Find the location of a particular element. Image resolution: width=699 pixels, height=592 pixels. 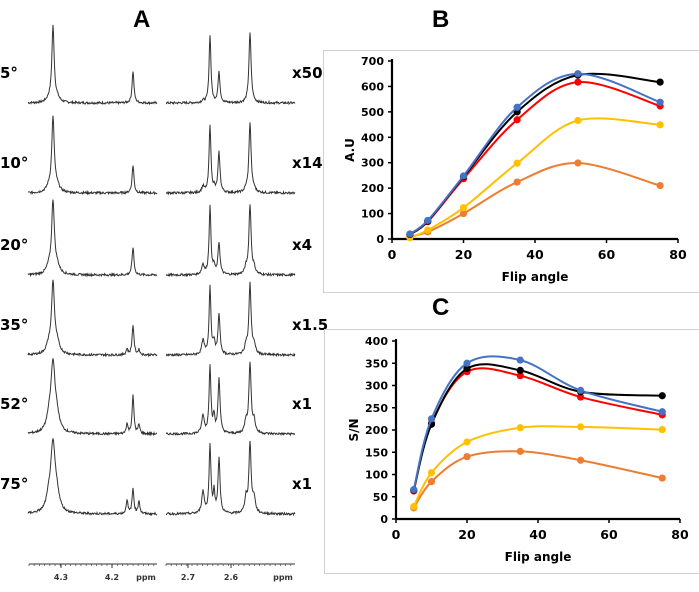

flip-angle-label: 75° is located at coordinates (14, 484).